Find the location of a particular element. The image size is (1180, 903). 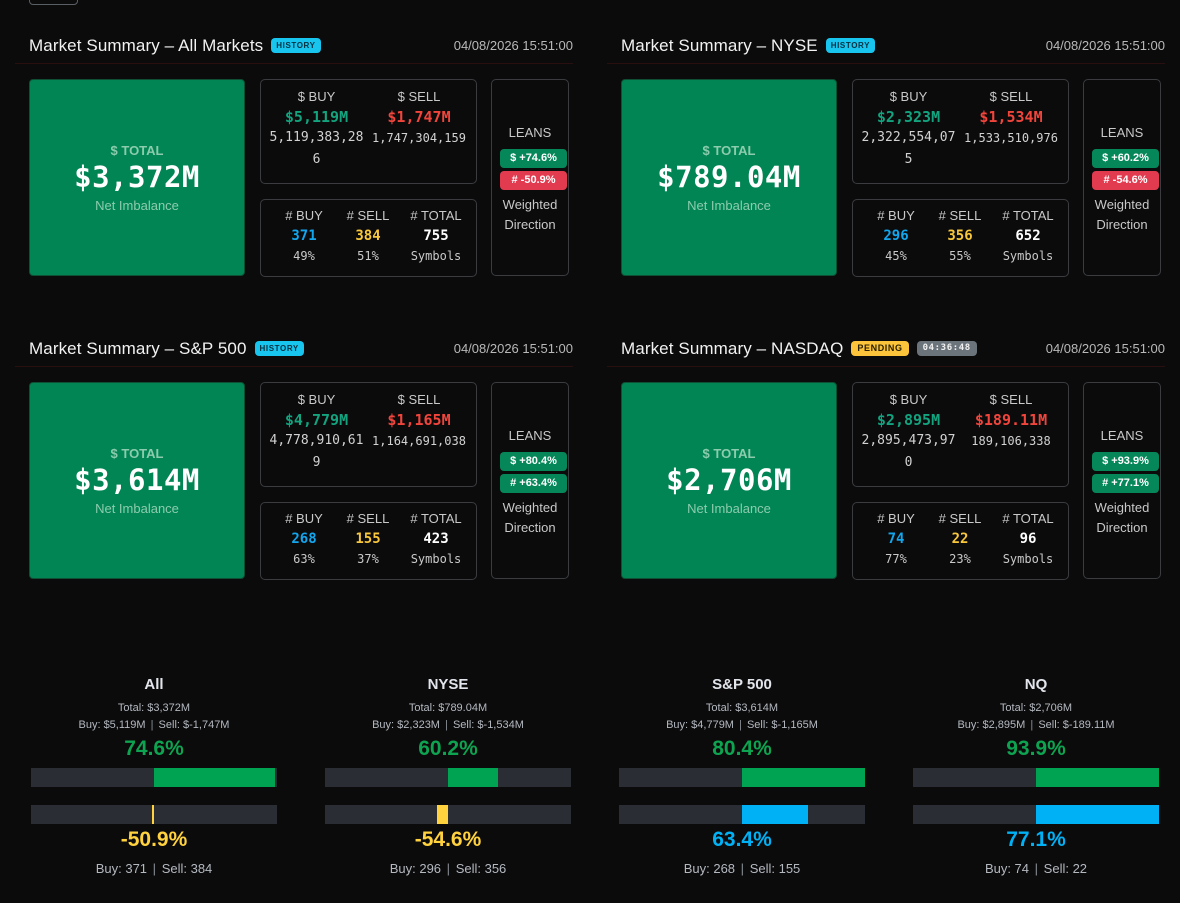

gauge-name: NYSE is located at coordinates (448, 684).